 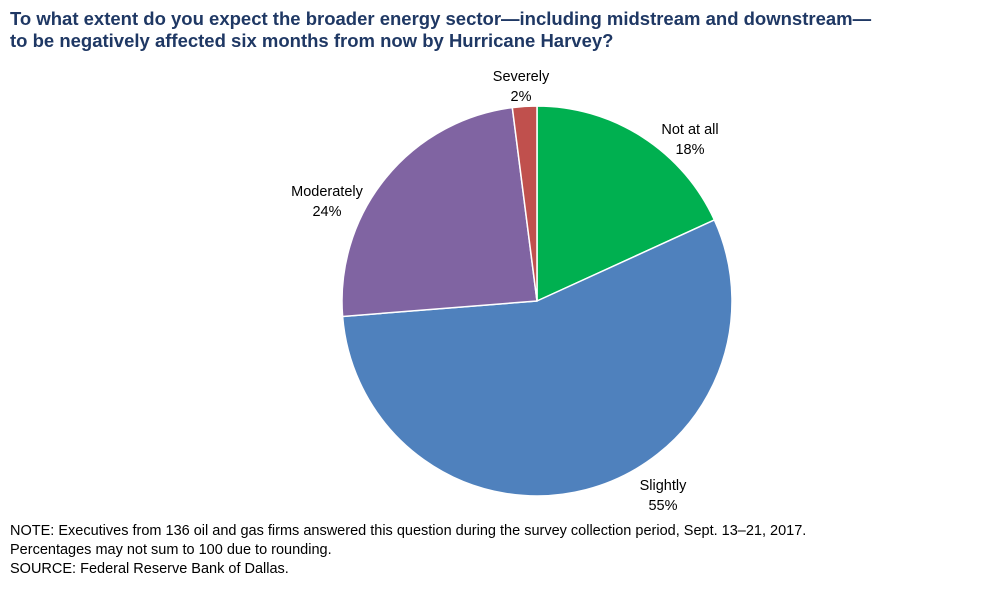 I want to click on pie-slice-not-at-all, so click(x=626, y=204).